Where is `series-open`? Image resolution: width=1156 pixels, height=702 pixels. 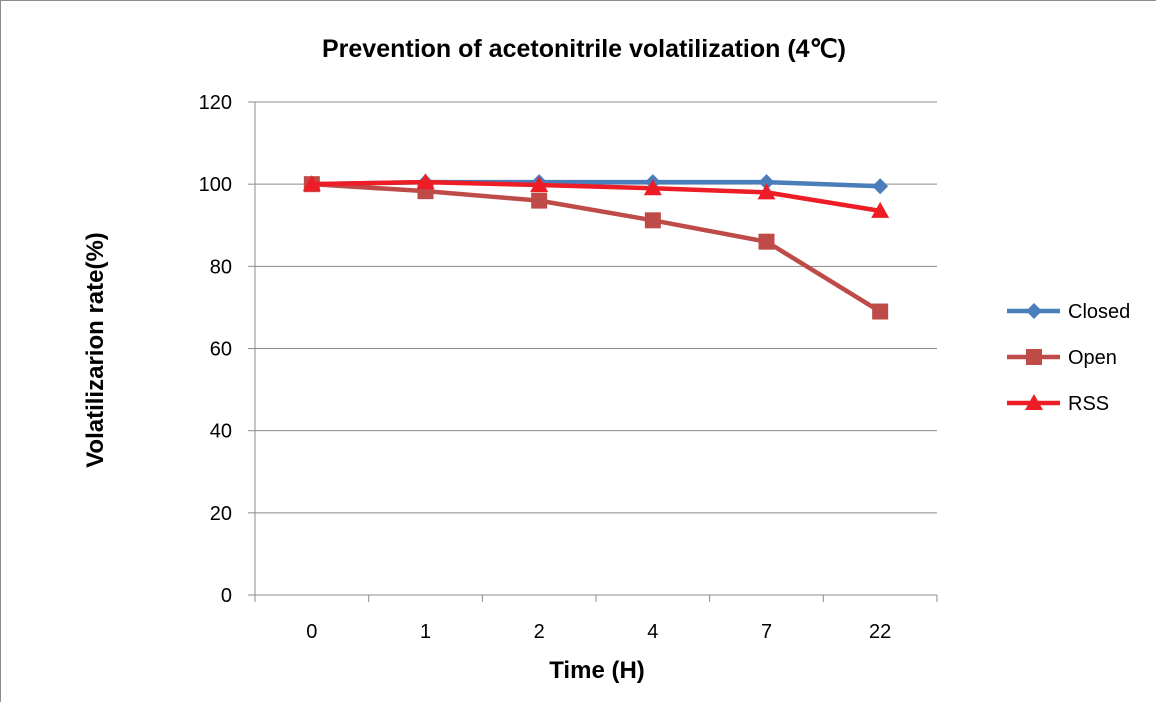 series-open is located at coordinates (596, 248).